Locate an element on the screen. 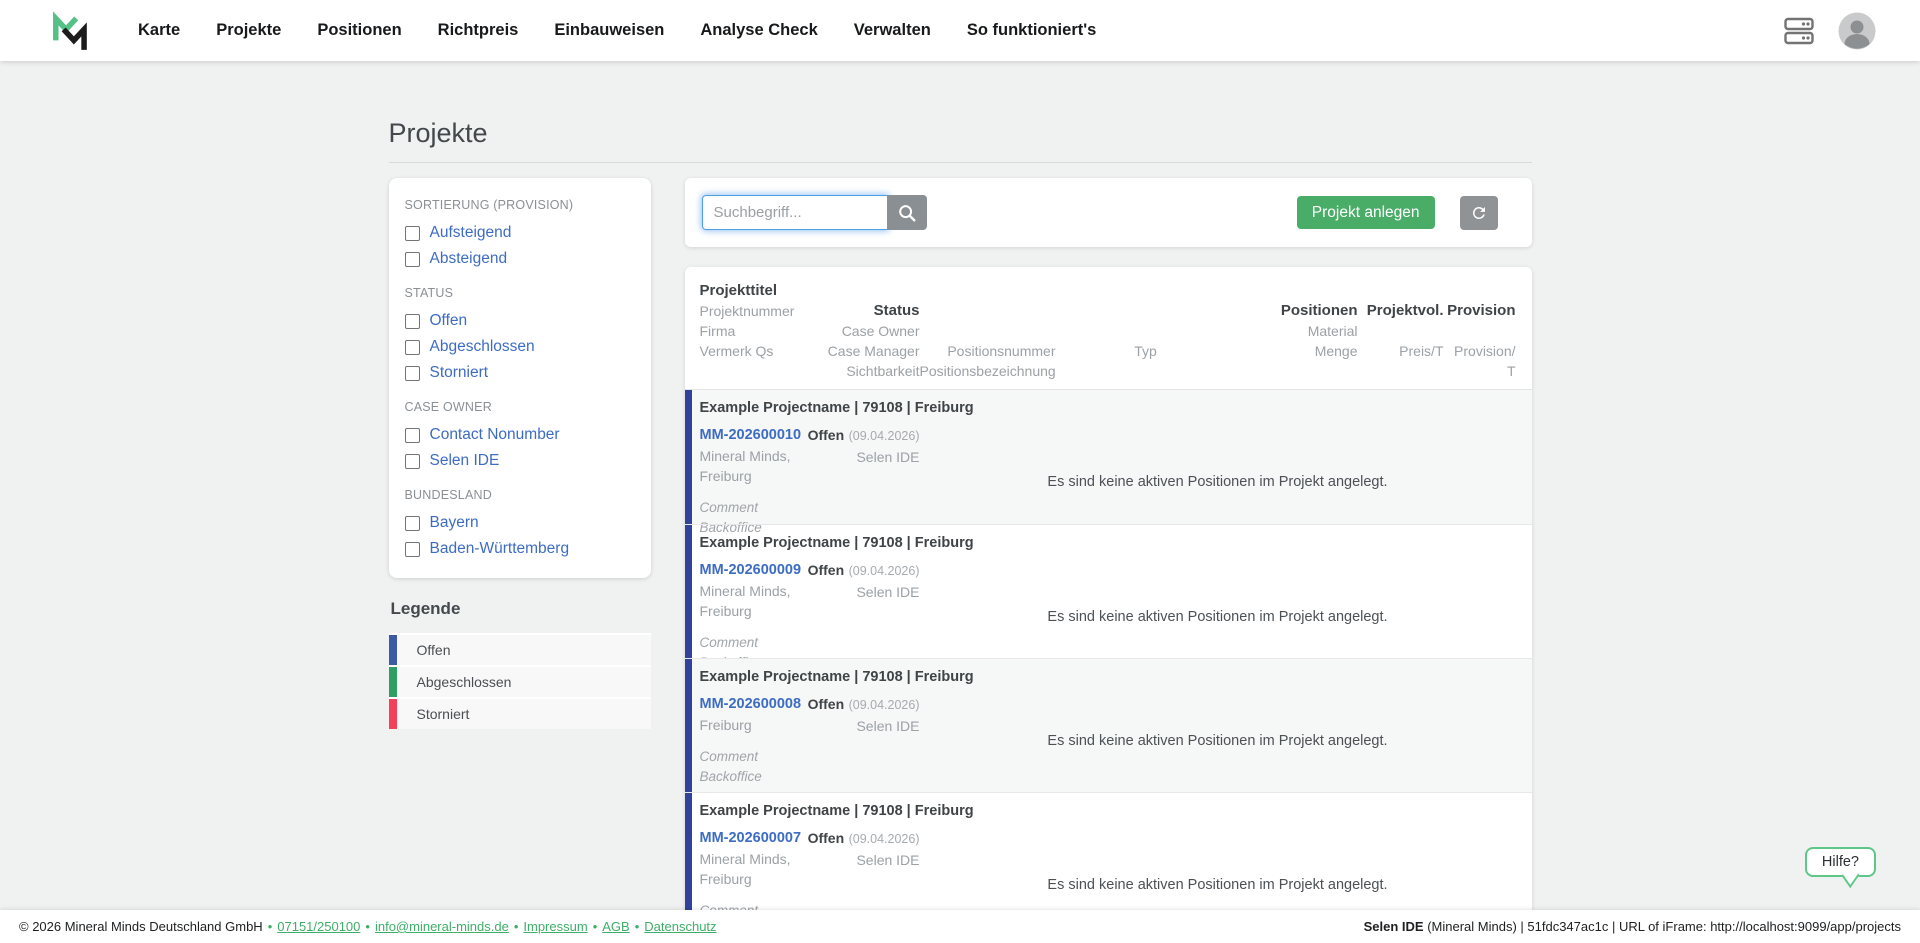 The image size is (1920, 943). column-header-positionen: Positionen is located at coordinates (1319, 310).